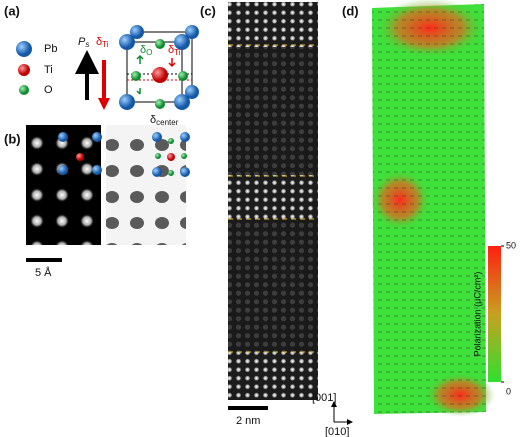  Describe the element at coordinates (43, 272) in the screenshot. I see `scale-label: 5 Å` at that location.